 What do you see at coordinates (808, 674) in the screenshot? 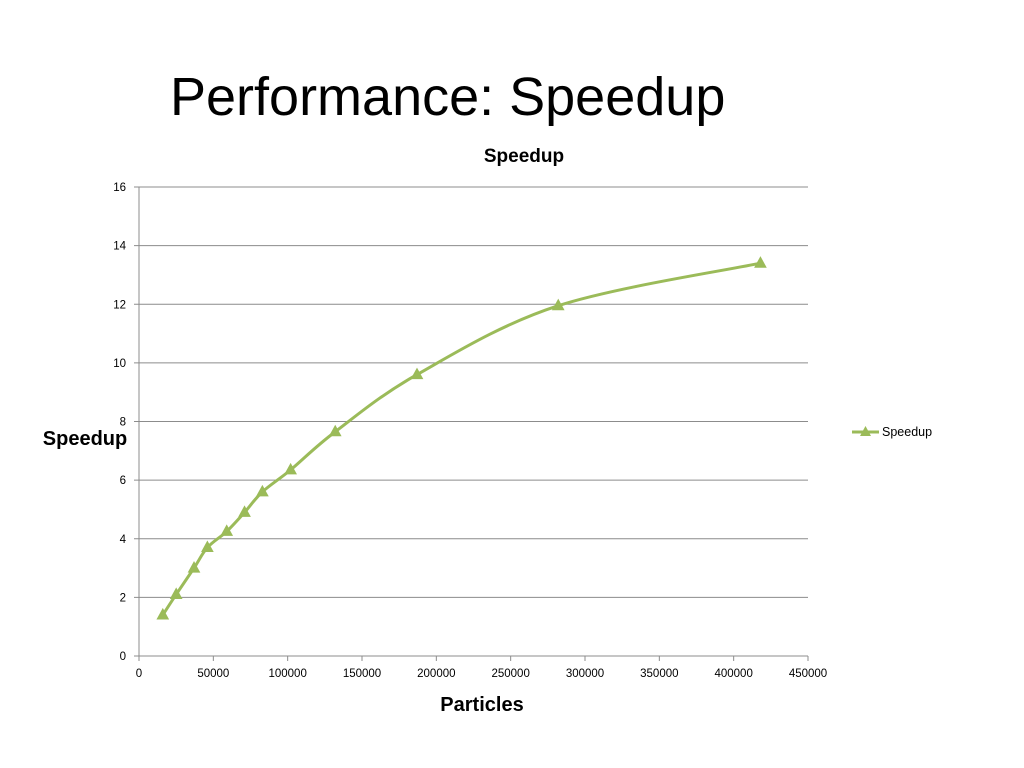
I see `x-tick-label: 450000` at bounding box center [808, 674].